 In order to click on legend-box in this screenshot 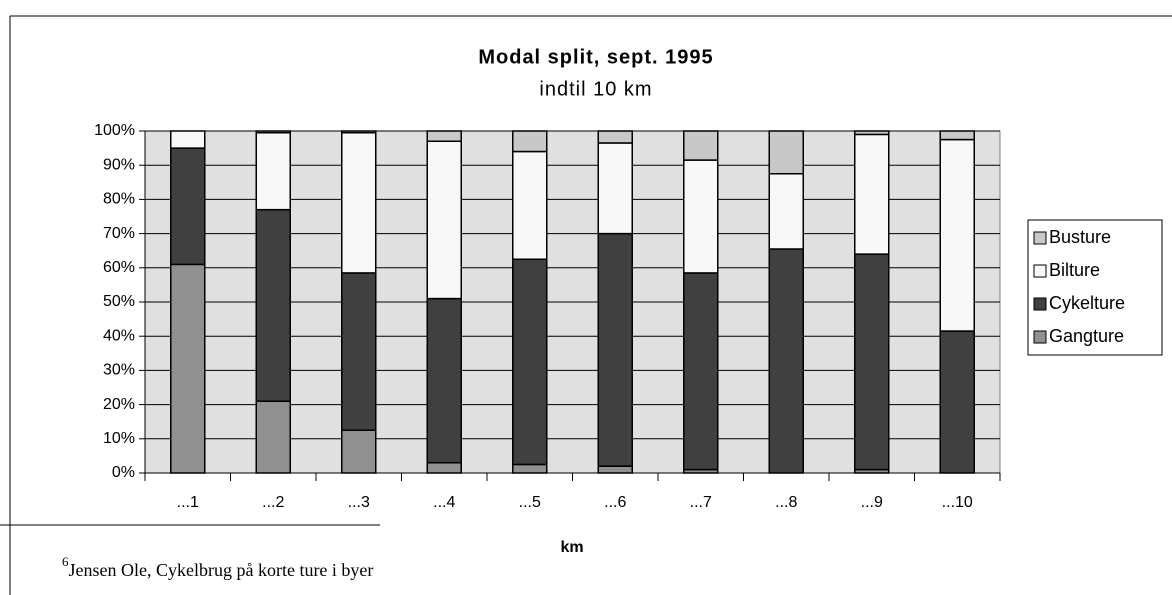, I will do `click(1095, 287)`.